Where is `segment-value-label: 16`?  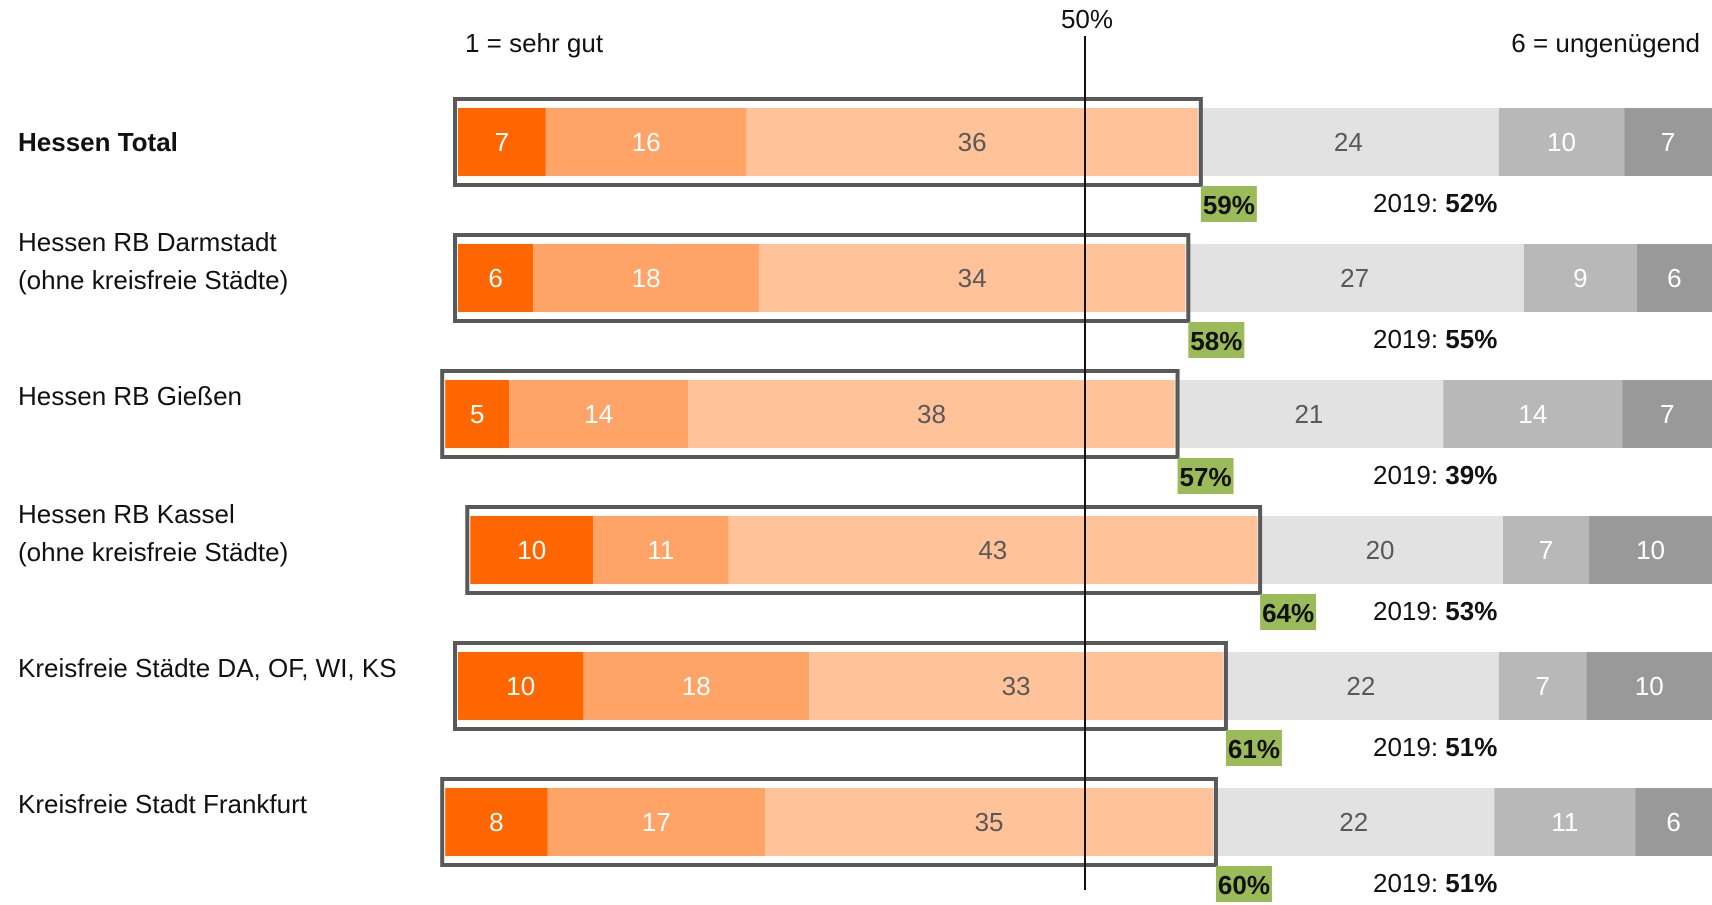
segment-value-label: 16 is located at coordinates (646, 142).